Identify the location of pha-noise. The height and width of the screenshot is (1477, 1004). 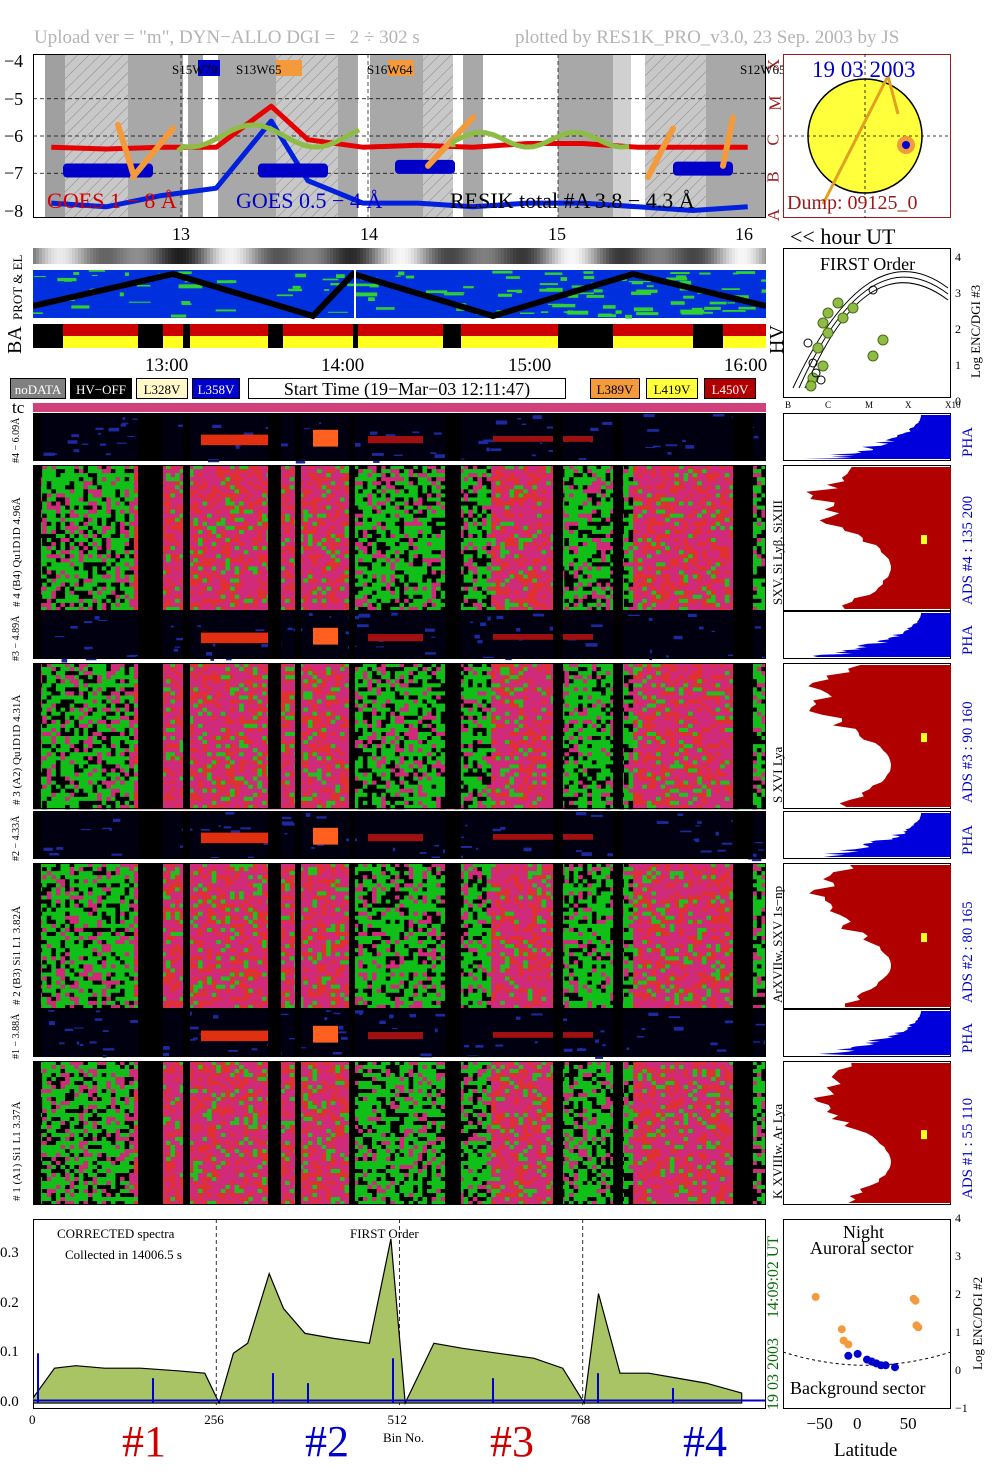
(534, 455).